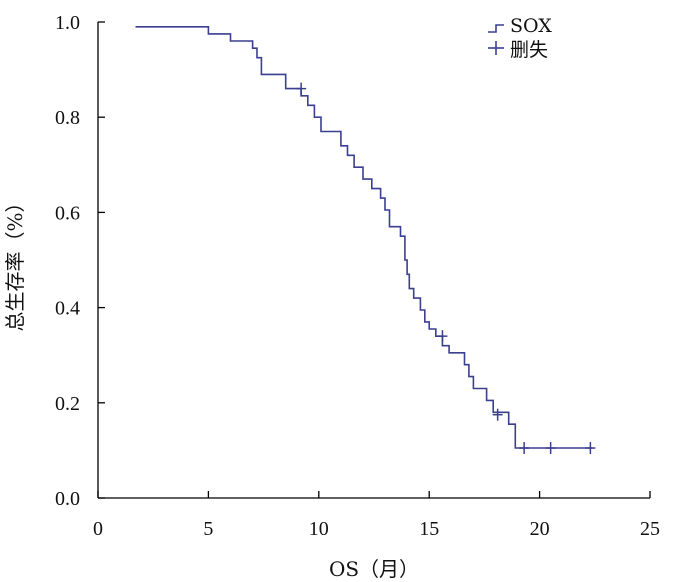  Describe the element at coordinates (80, 261) in the screenshot. I see `y-axis-ticks: 0.0 0.2 0.4 0.6 0.8 1.0` at that location.